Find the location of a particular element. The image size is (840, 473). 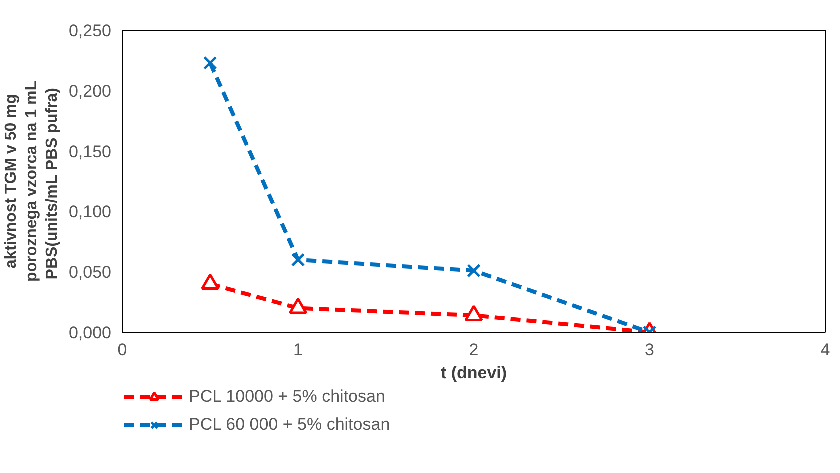

x-axis-title: t (dnevi) is located at coordinates (474, 373).